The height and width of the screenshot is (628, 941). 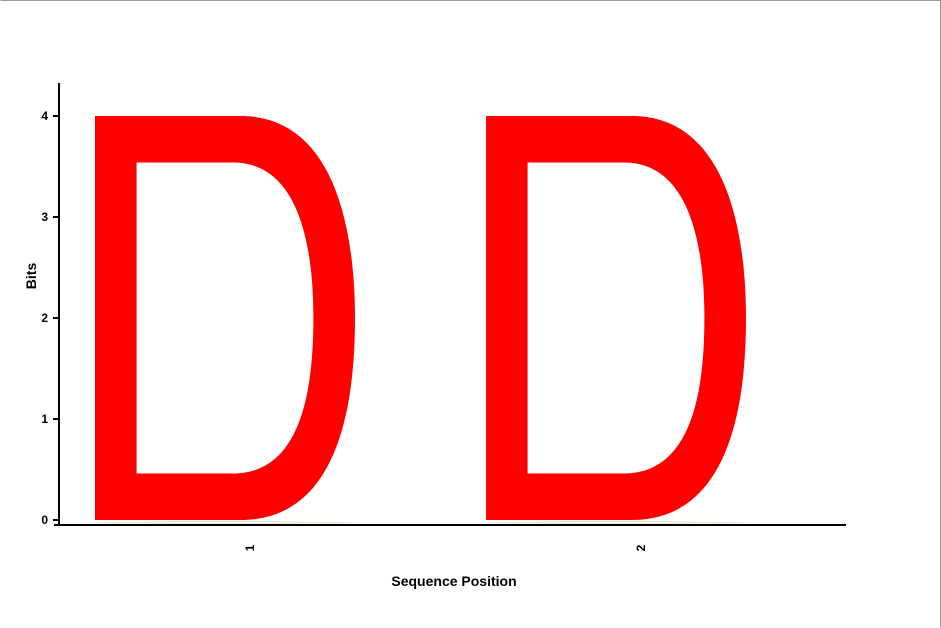 I want to click on y-tick-label: 2, so click(x=44, y=318).